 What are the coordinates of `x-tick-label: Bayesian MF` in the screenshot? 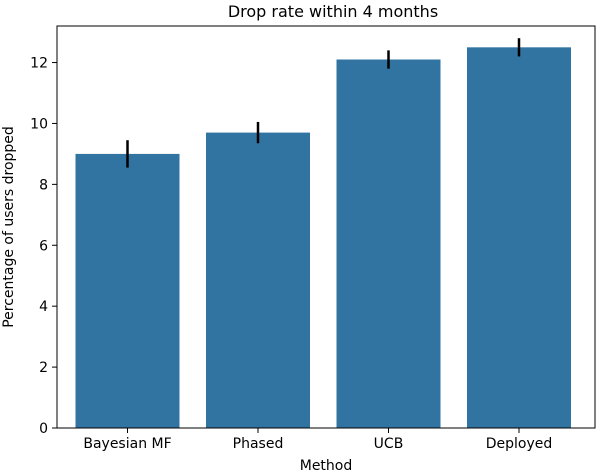 It's located at (127, 444).